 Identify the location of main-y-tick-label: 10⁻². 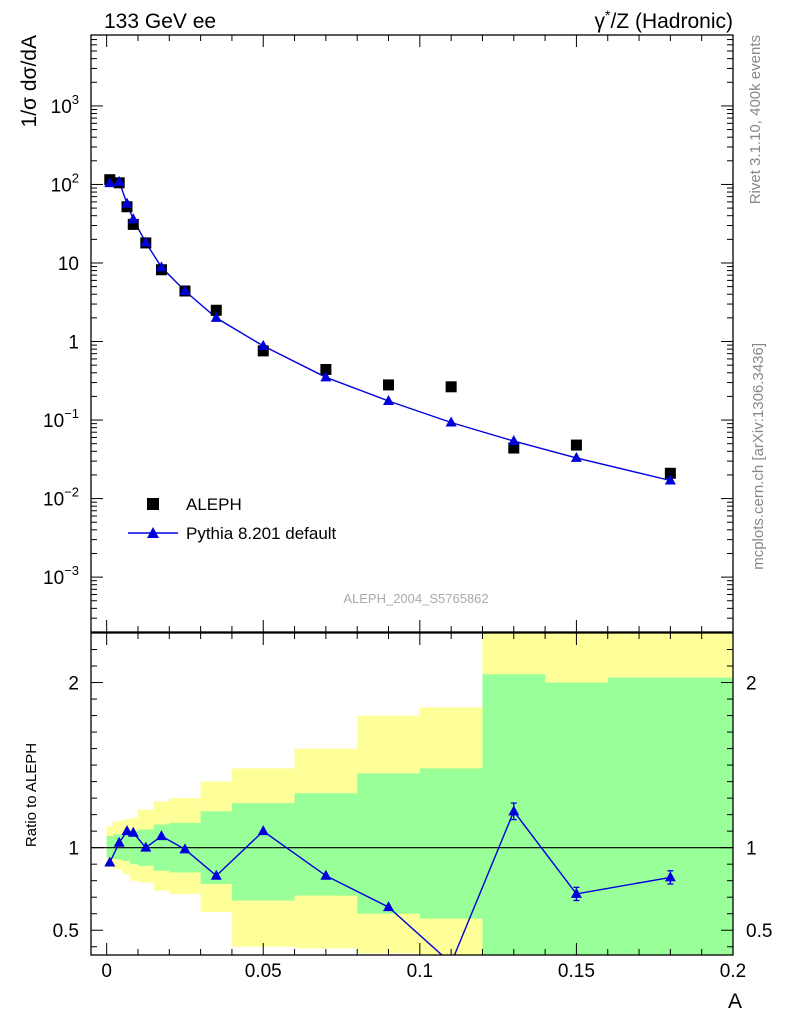
(61, 498).